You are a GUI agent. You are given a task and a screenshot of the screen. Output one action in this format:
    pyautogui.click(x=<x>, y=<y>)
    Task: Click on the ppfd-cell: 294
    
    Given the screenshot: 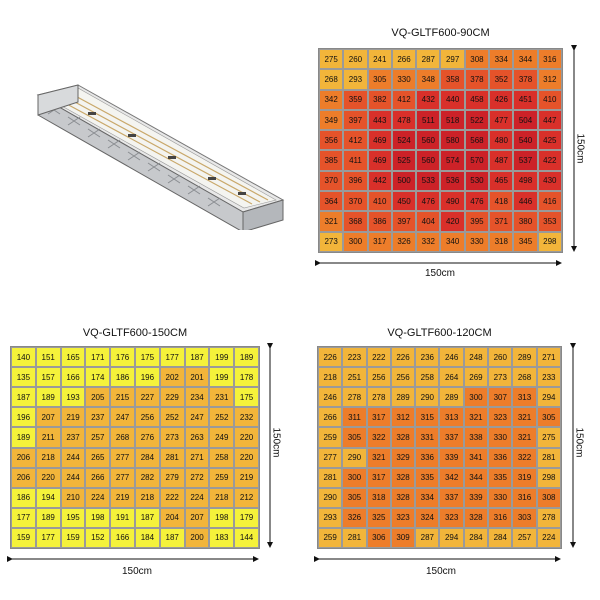 What is the action you would take?
    pyautogui.click(x=548, y=397)
    